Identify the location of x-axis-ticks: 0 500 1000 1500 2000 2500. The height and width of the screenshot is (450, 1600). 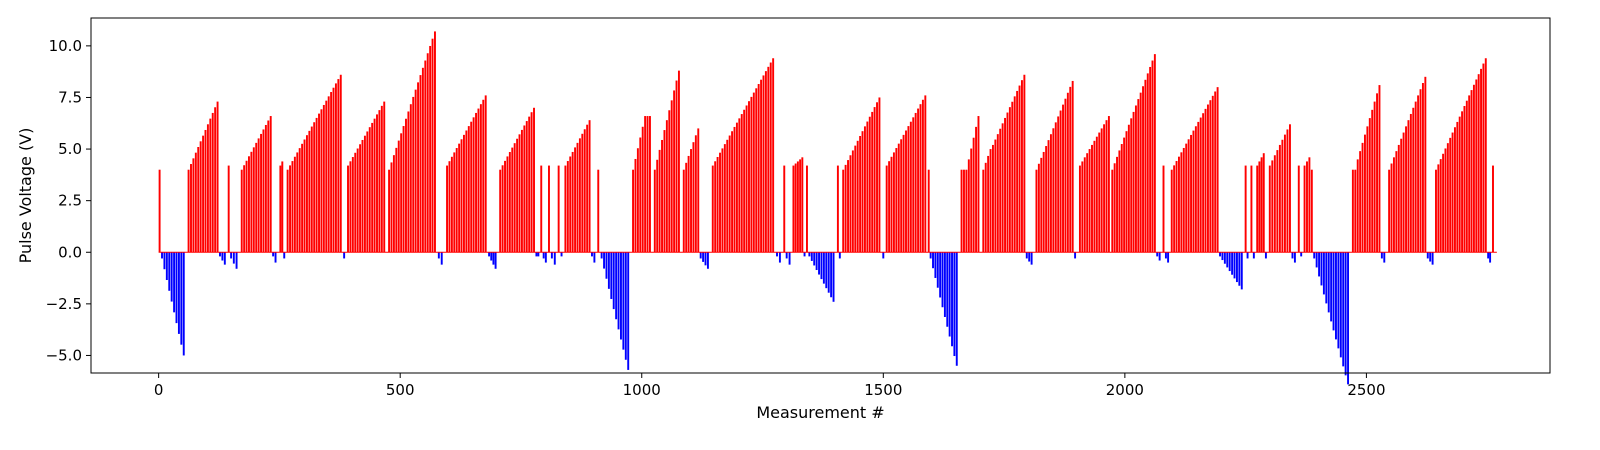
(770, 386).